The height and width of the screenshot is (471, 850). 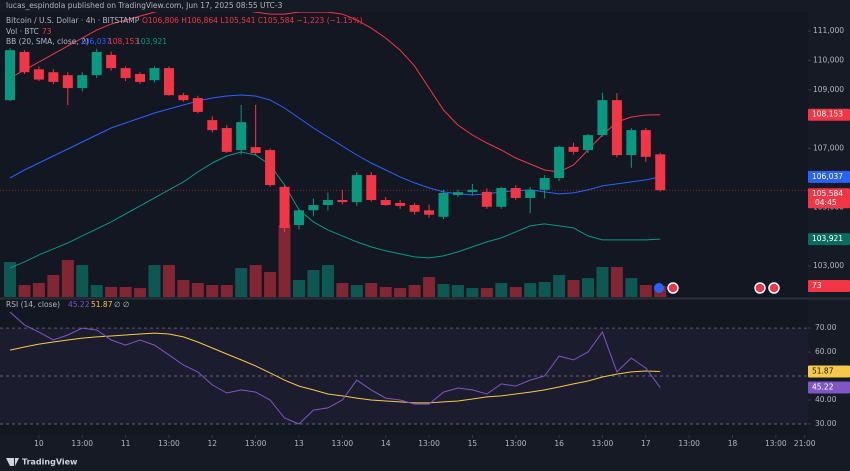 I want to click on brand-logo, so click(x=12, y=462).